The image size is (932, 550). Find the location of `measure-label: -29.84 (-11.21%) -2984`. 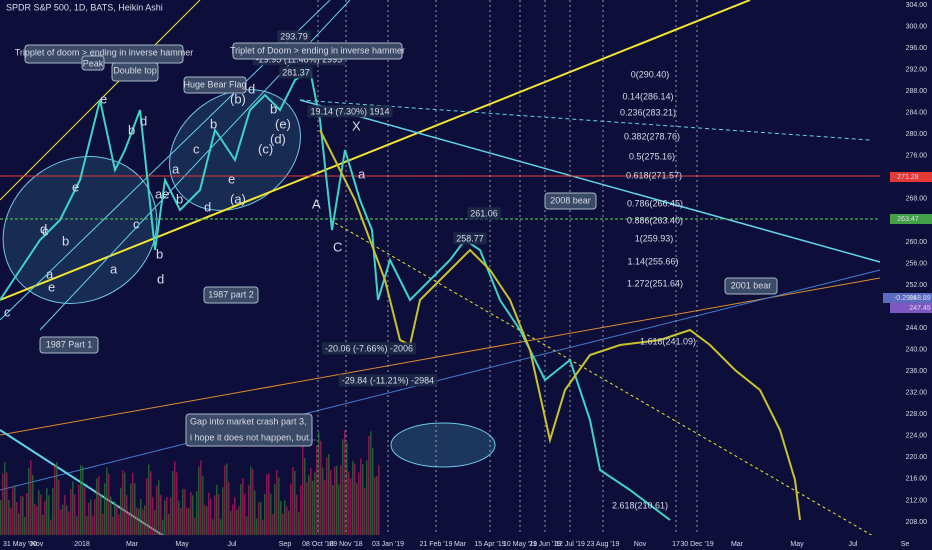

measure-label: -29.84 (-11.21%) -2984 is located at coordinates (388, 380).